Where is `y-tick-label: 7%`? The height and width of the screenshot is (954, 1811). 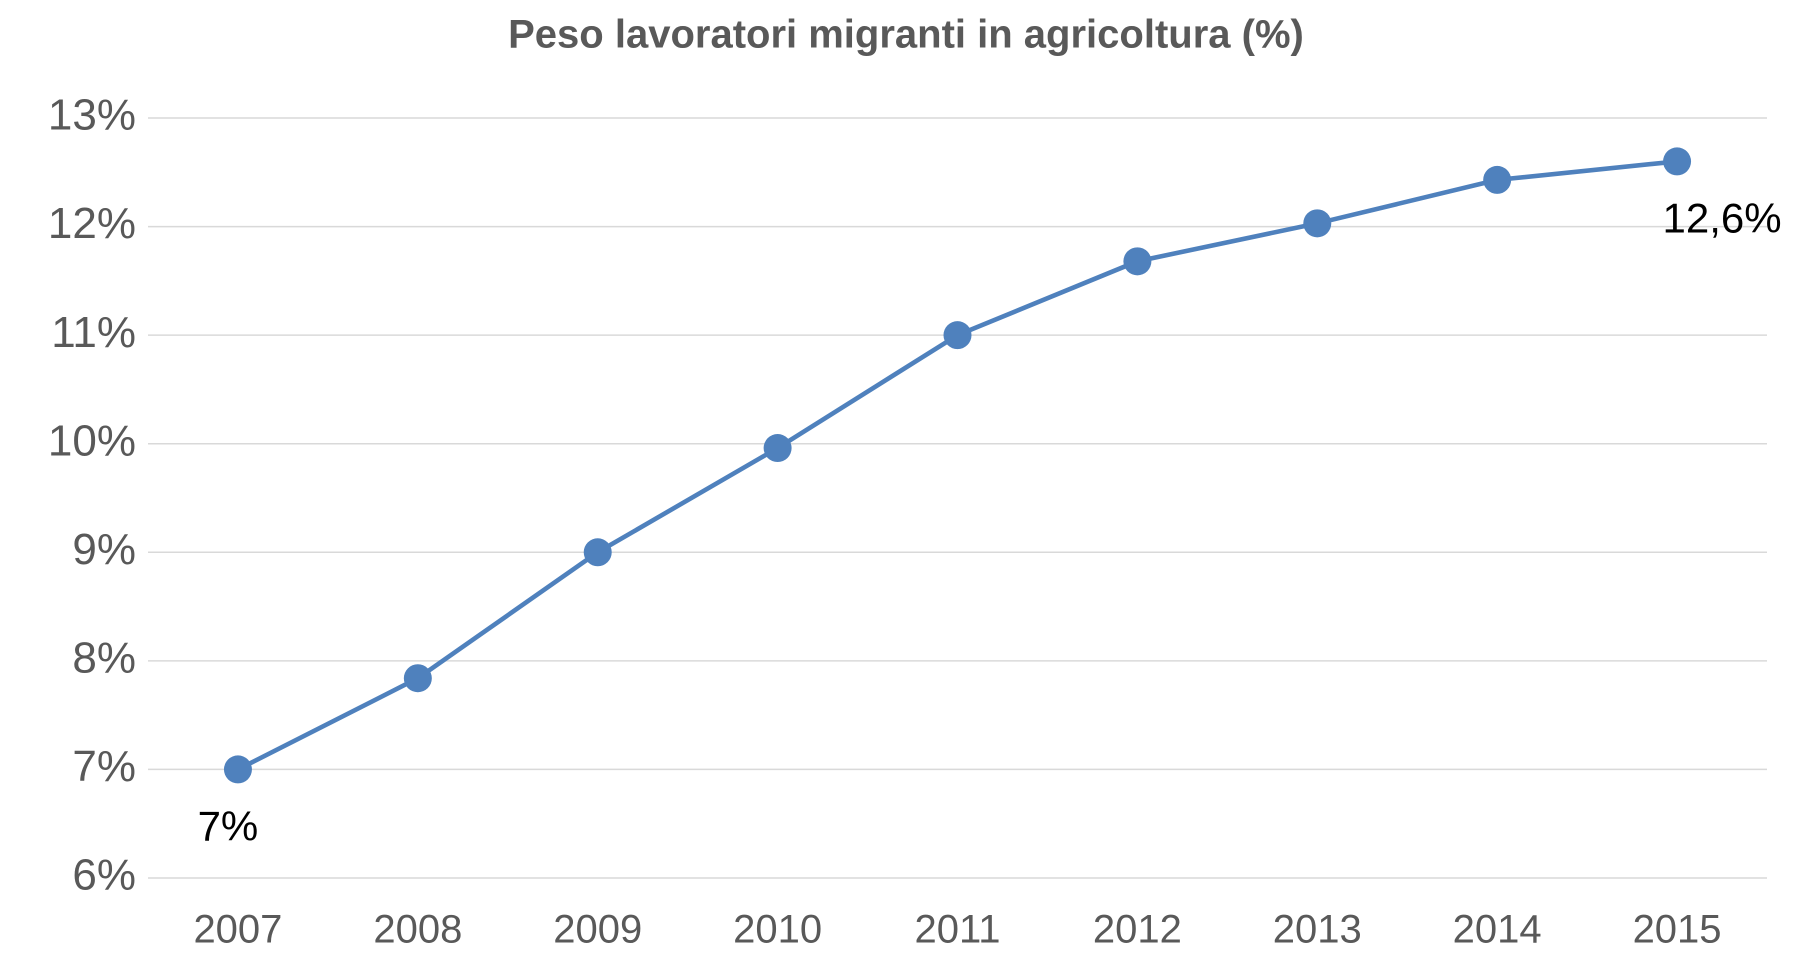 y-tick-label: 7% is located at coordinates (104, 766).